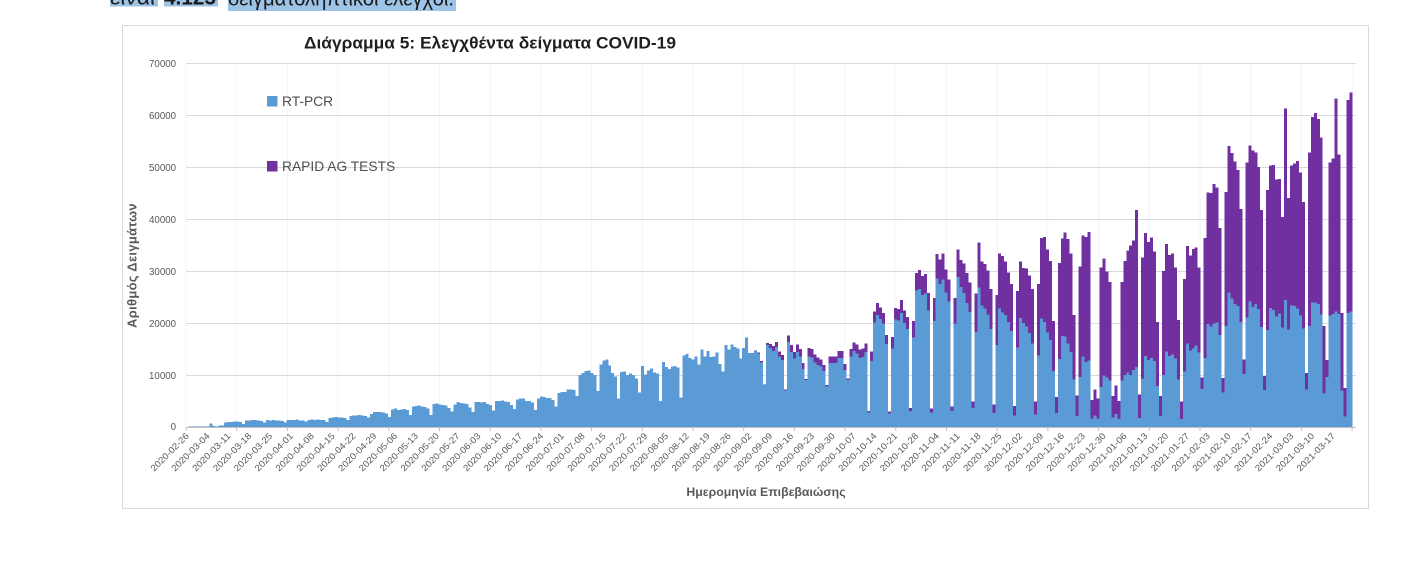  What do you see at coordinates (163, 116) in the screenshot?
I see `svg-text: 60000` at bounding box center [163, 116].